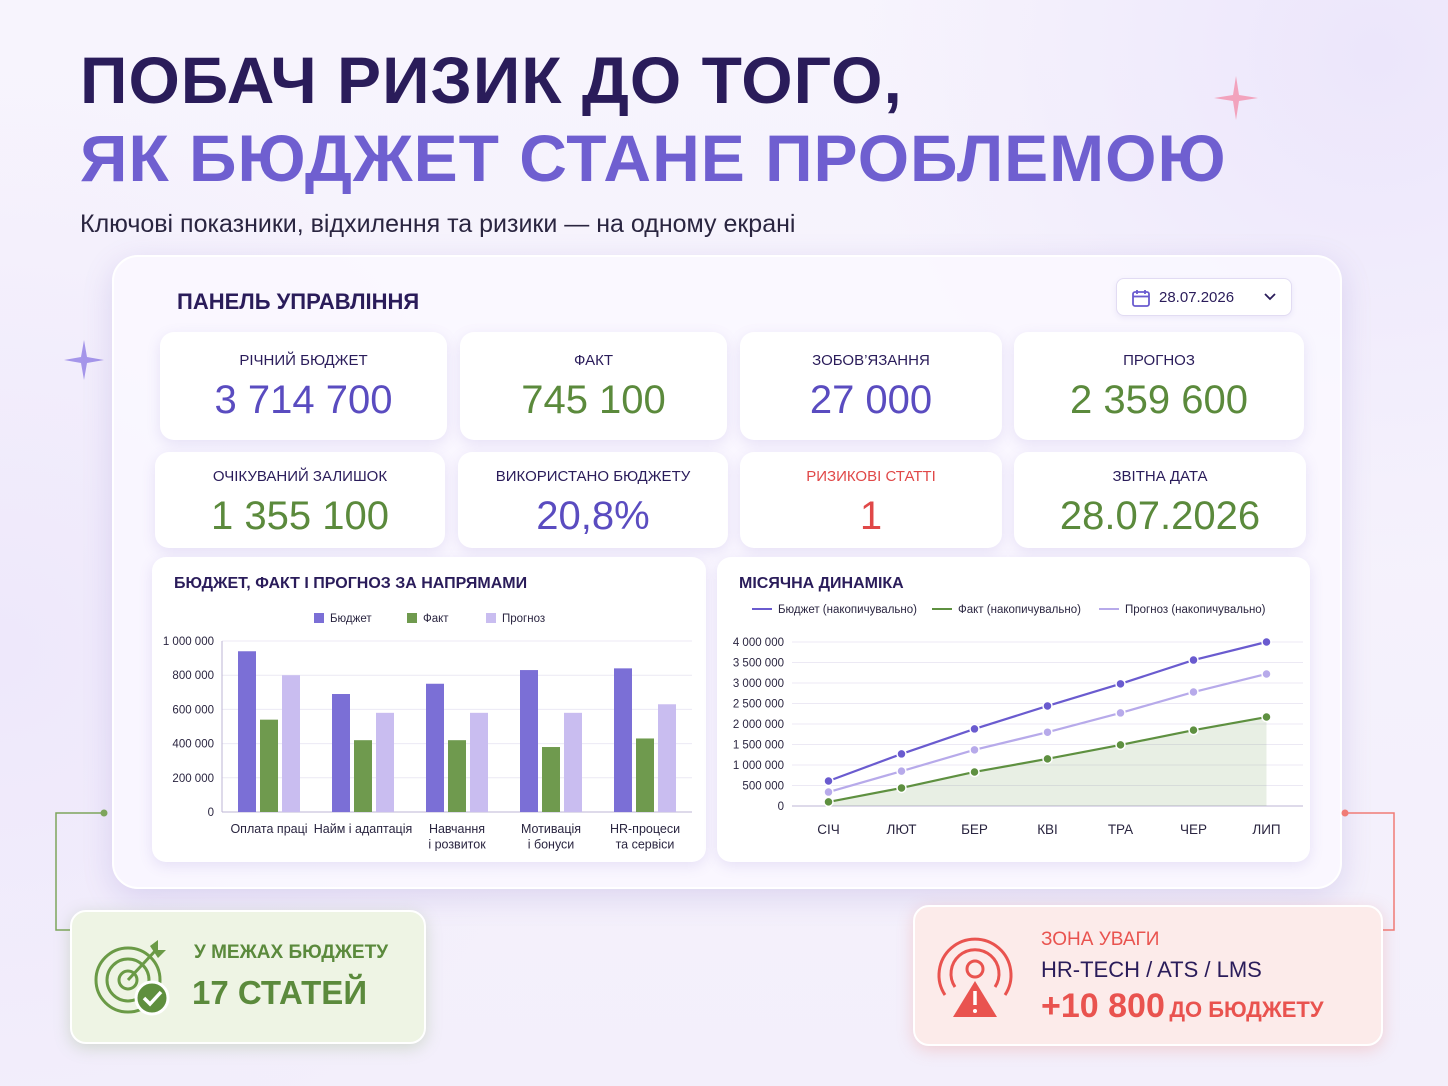 The height and width of the screenshot is (1086, 1448). What do you see at coordinates (1246, 1009) in the screenshot?
I see `callout-suffix: ДО БЮДЖЕТУ` at bounding box center [1246, 1009].